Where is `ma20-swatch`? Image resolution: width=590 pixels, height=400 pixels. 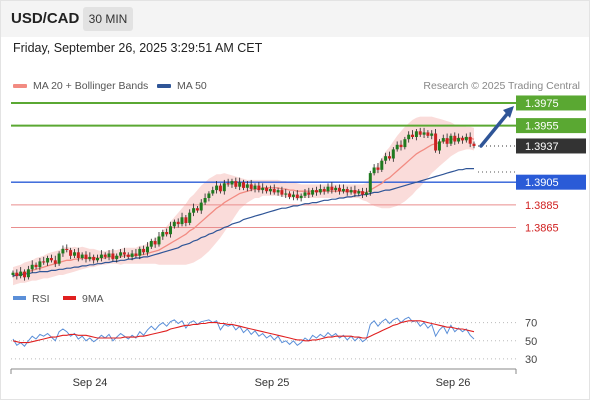
ma20-swatch is located at coordinates (20, 86).